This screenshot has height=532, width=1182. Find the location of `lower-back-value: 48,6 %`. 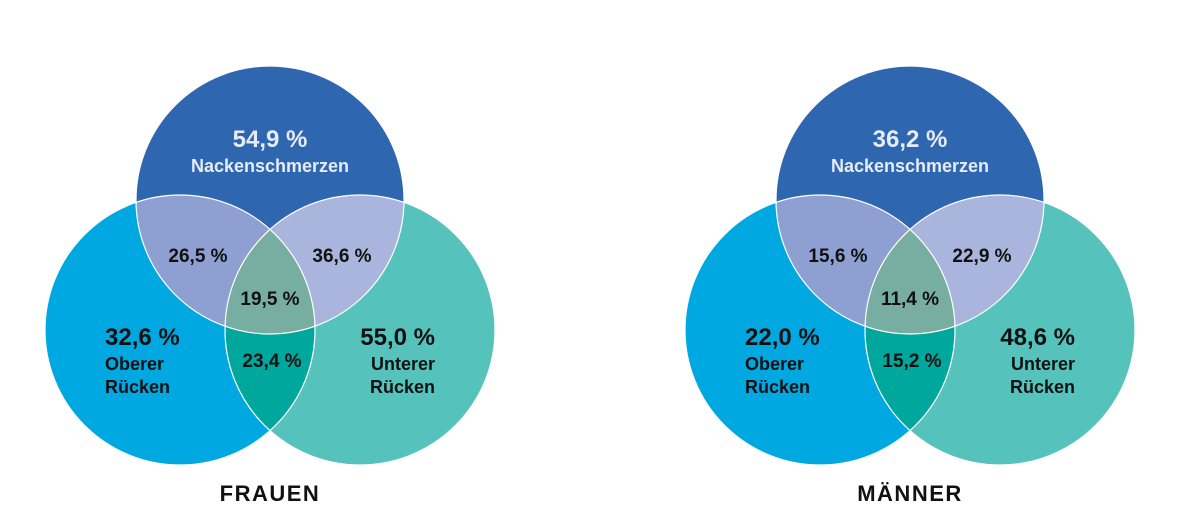

lower-back-value: 48,6 % is located at coordinates (1037, 337).